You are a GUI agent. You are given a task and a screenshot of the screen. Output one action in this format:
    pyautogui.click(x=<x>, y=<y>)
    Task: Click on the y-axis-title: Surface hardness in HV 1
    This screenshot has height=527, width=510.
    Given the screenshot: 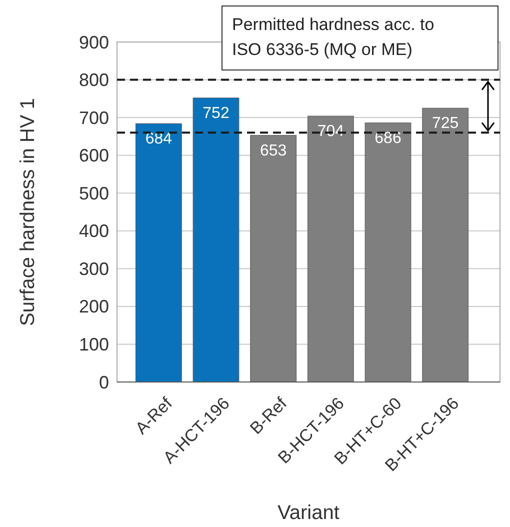 What is the action you would take?
    pyautogui.click(x=28, y=212)
    